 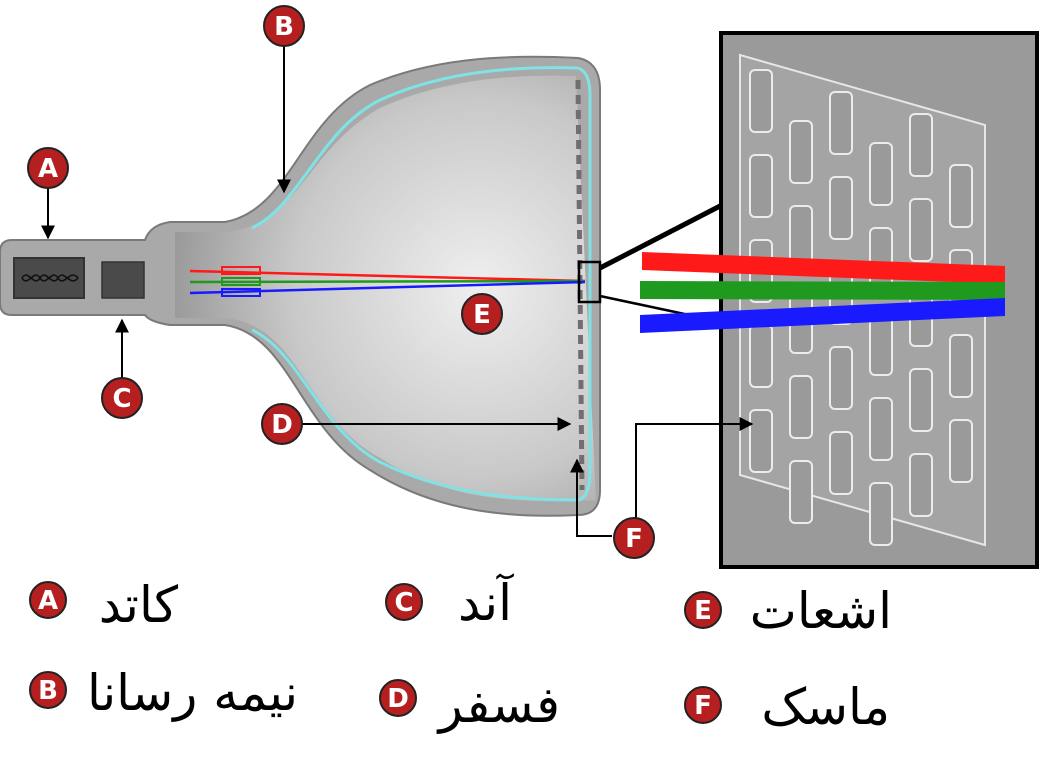 What do you see at coordinates (387, 287) in the screenshot?
I see `beam-blue` at bounding box center [387, 287].